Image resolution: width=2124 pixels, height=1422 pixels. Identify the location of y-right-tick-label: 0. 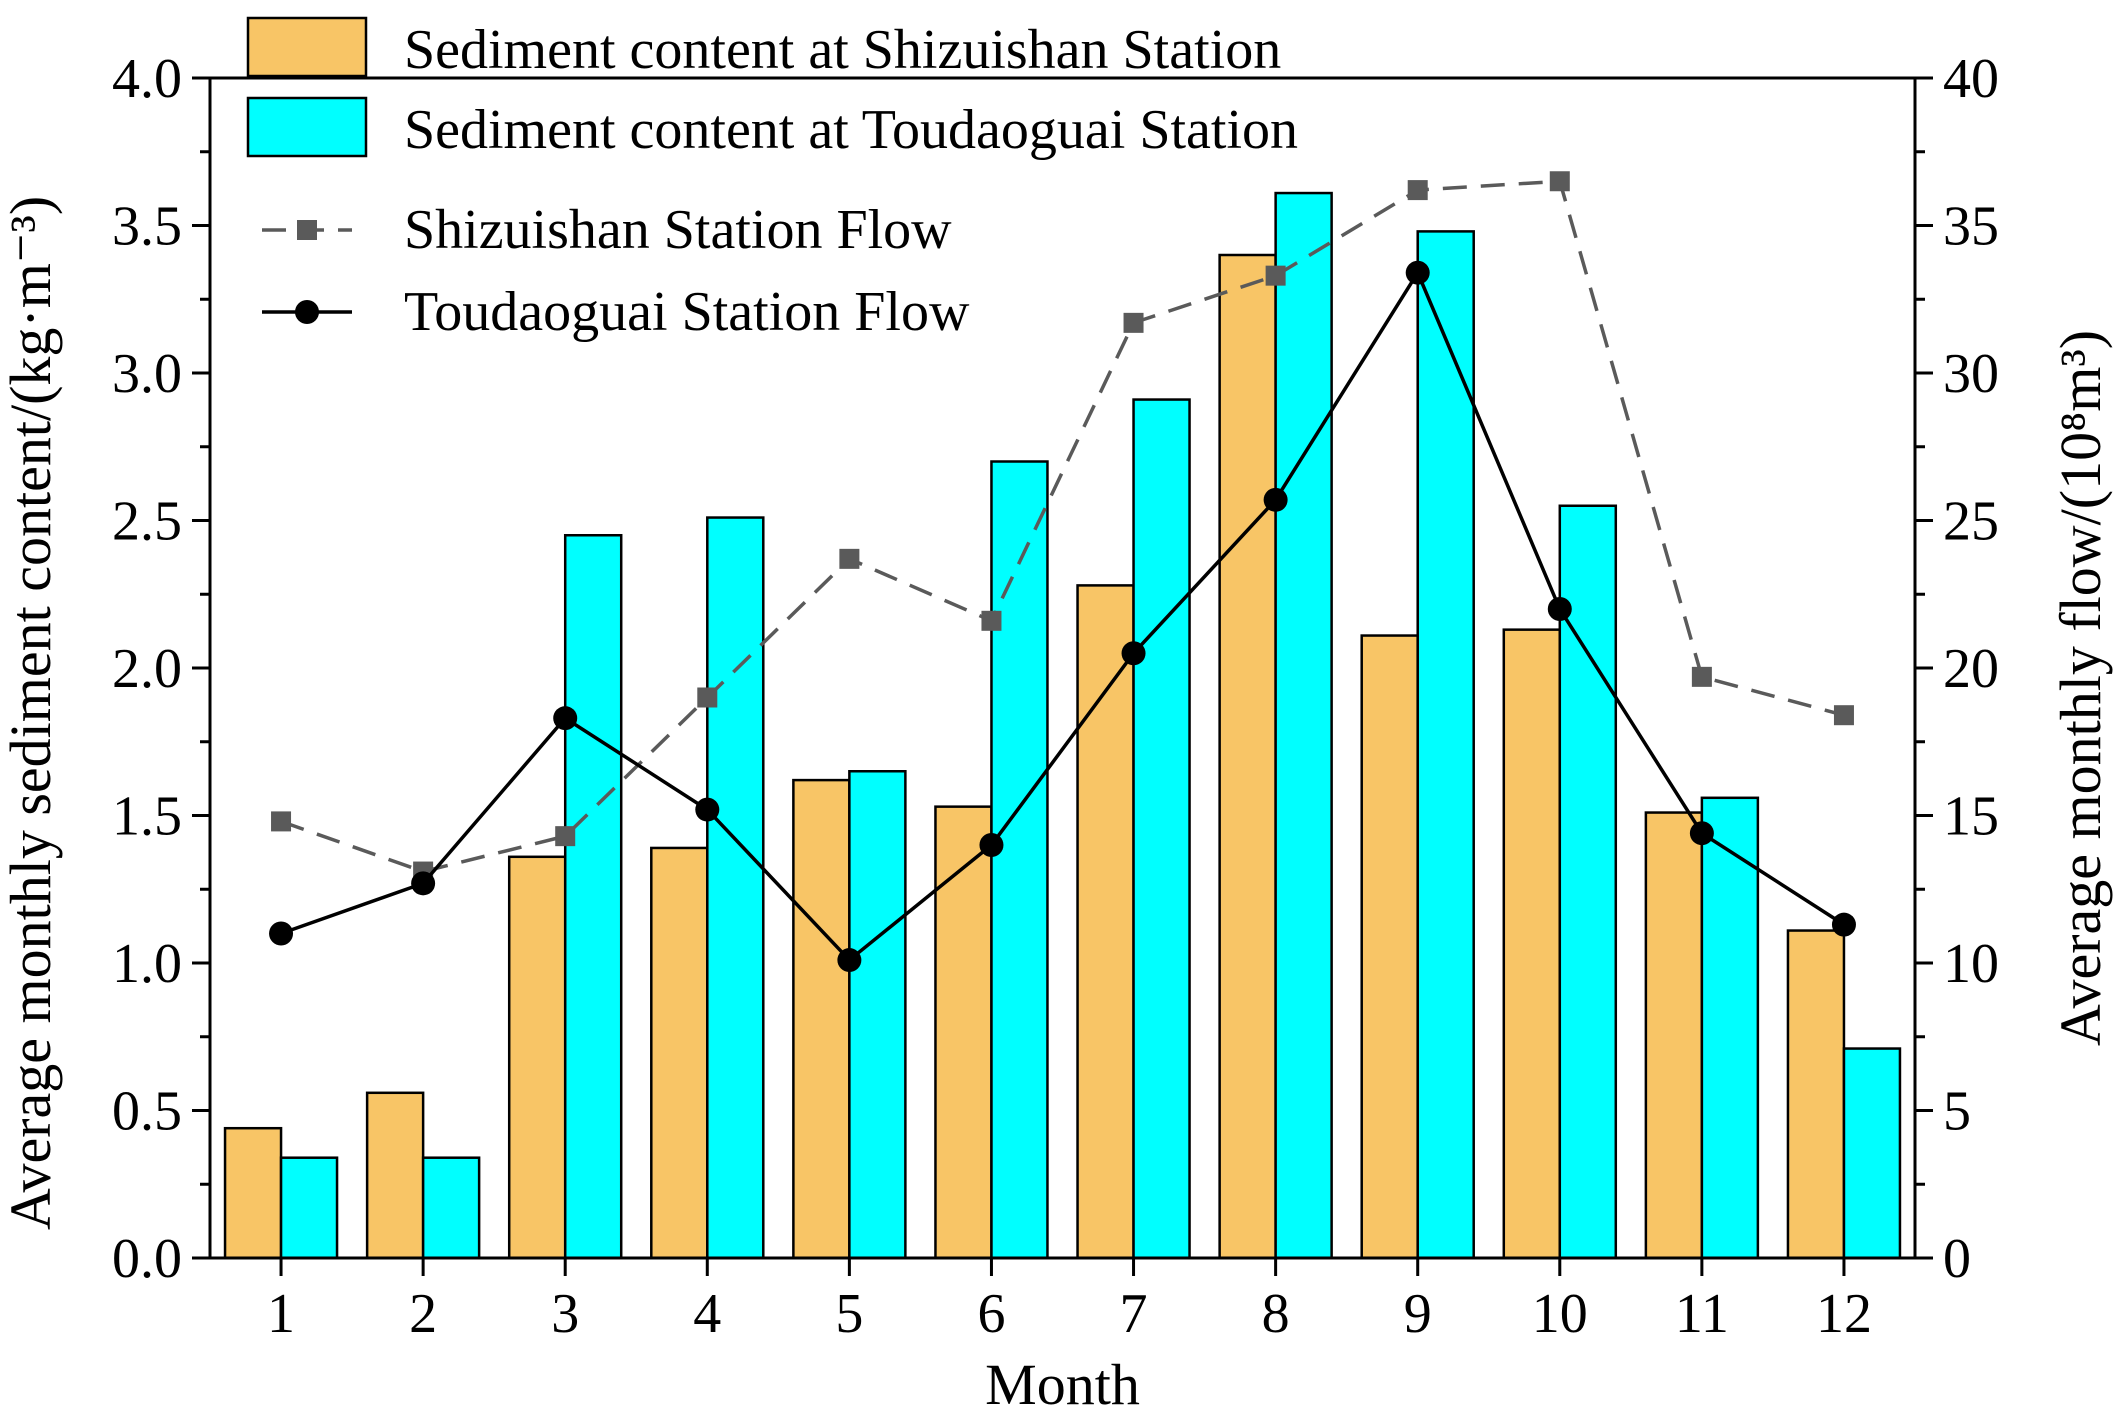
(1957, 1259).